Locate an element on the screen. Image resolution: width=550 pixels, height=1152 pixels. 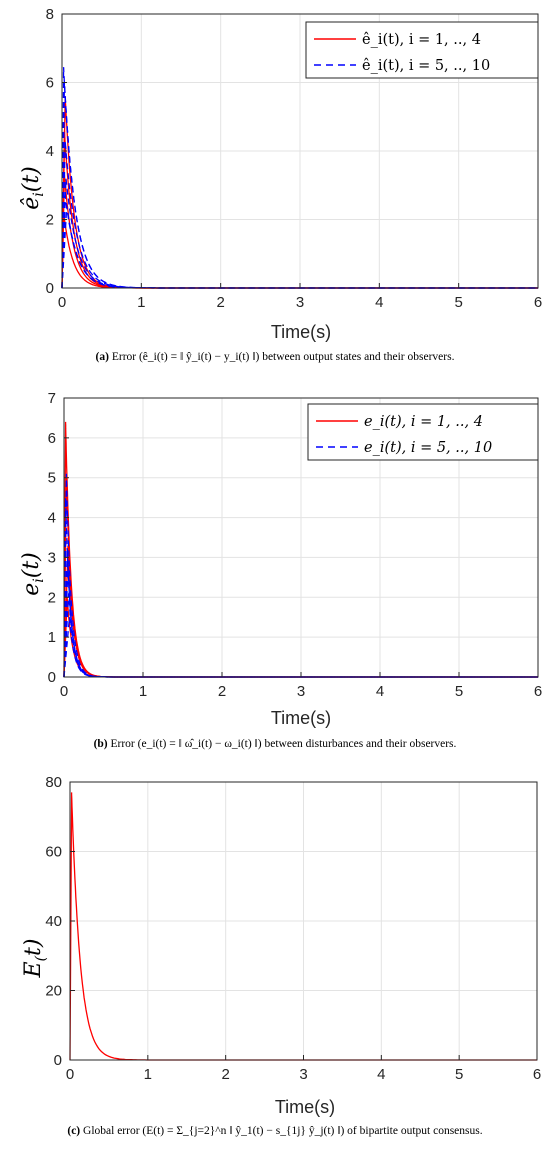
y-tick-label: 60 is located at coordinates (53, 852).